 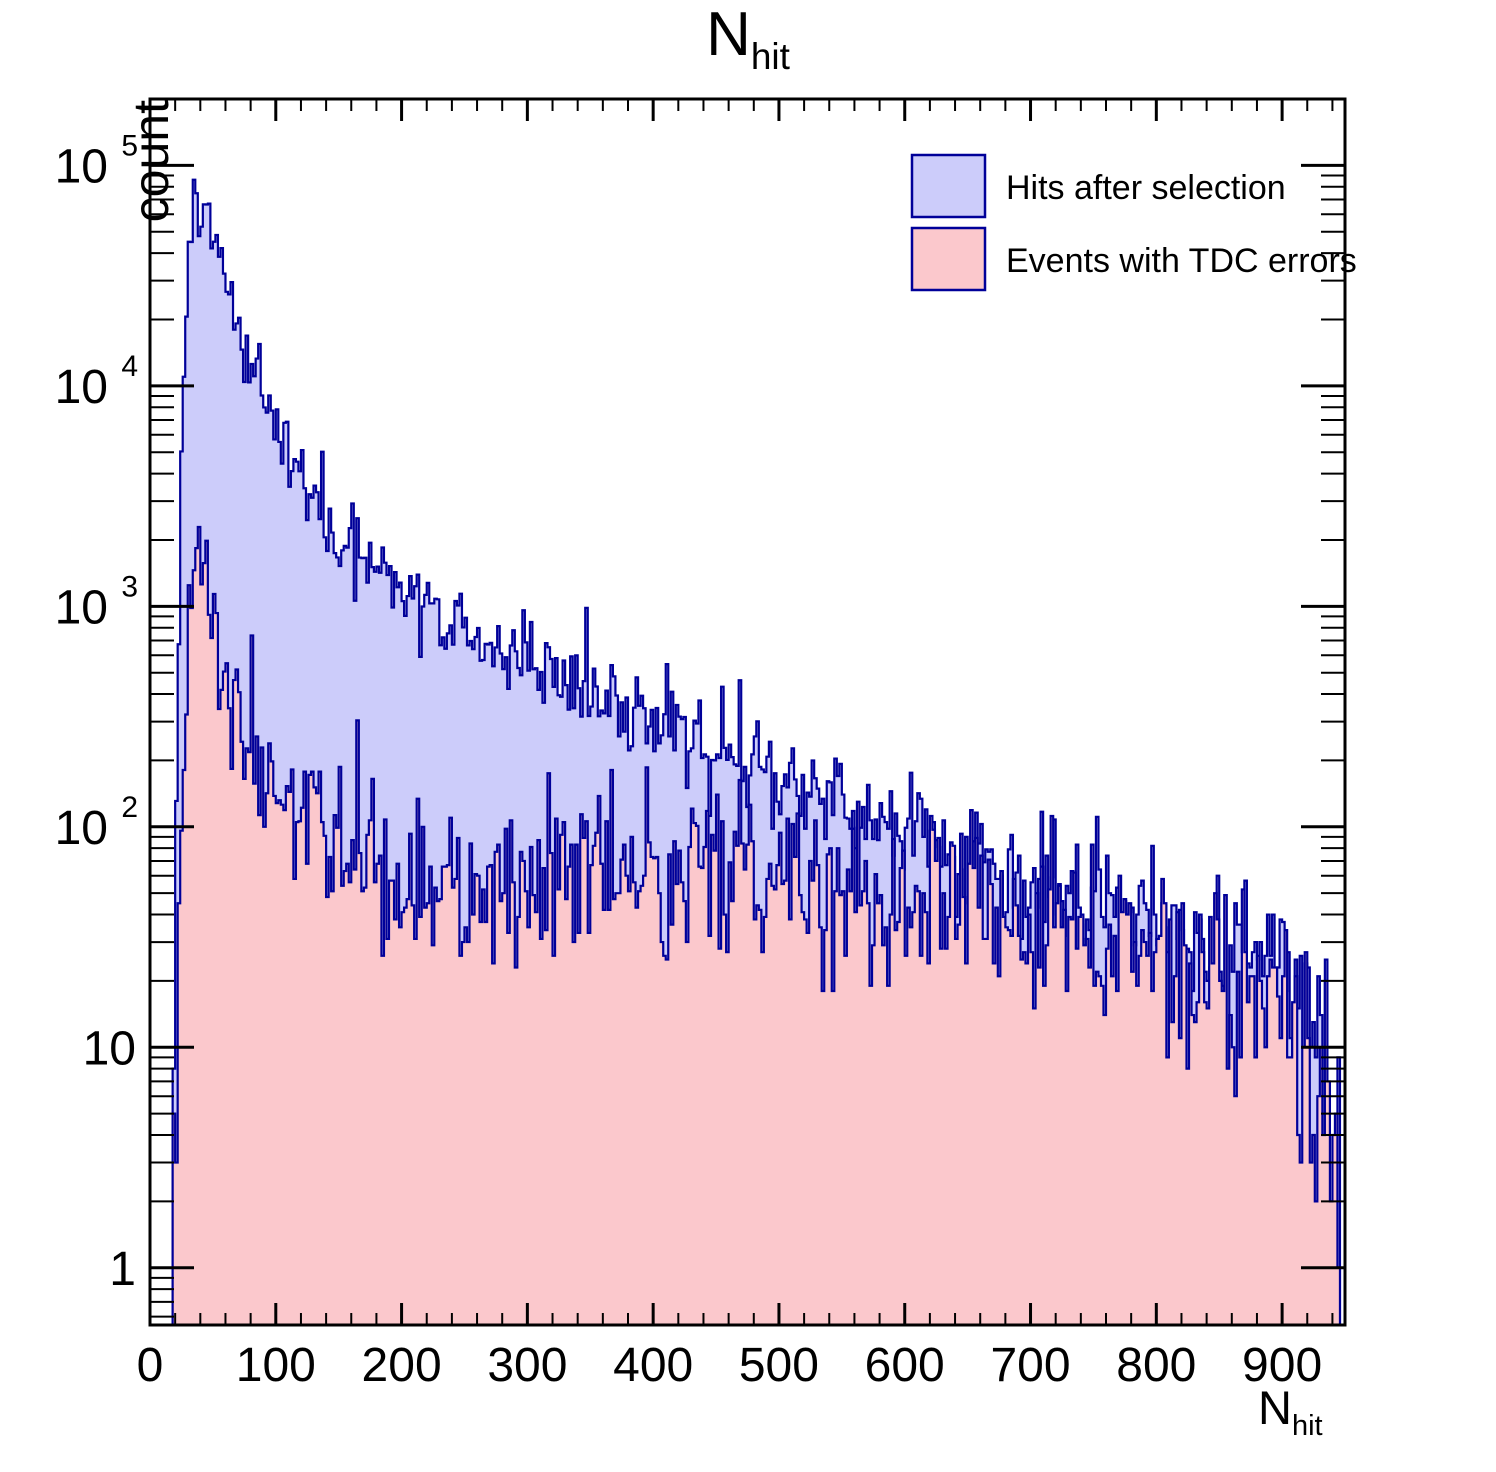 I want to click on x-axis-tick-label: 800, so click(x=1156, y=1365).